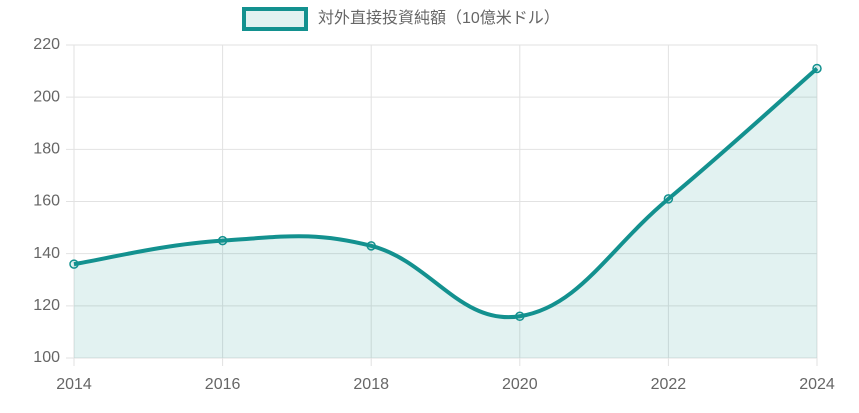 The width and height of the screenshot is (859, 413). Describe the element at coordinates (223, 384) in the screenshot. I see `x-tick-label: 2016` at that location.